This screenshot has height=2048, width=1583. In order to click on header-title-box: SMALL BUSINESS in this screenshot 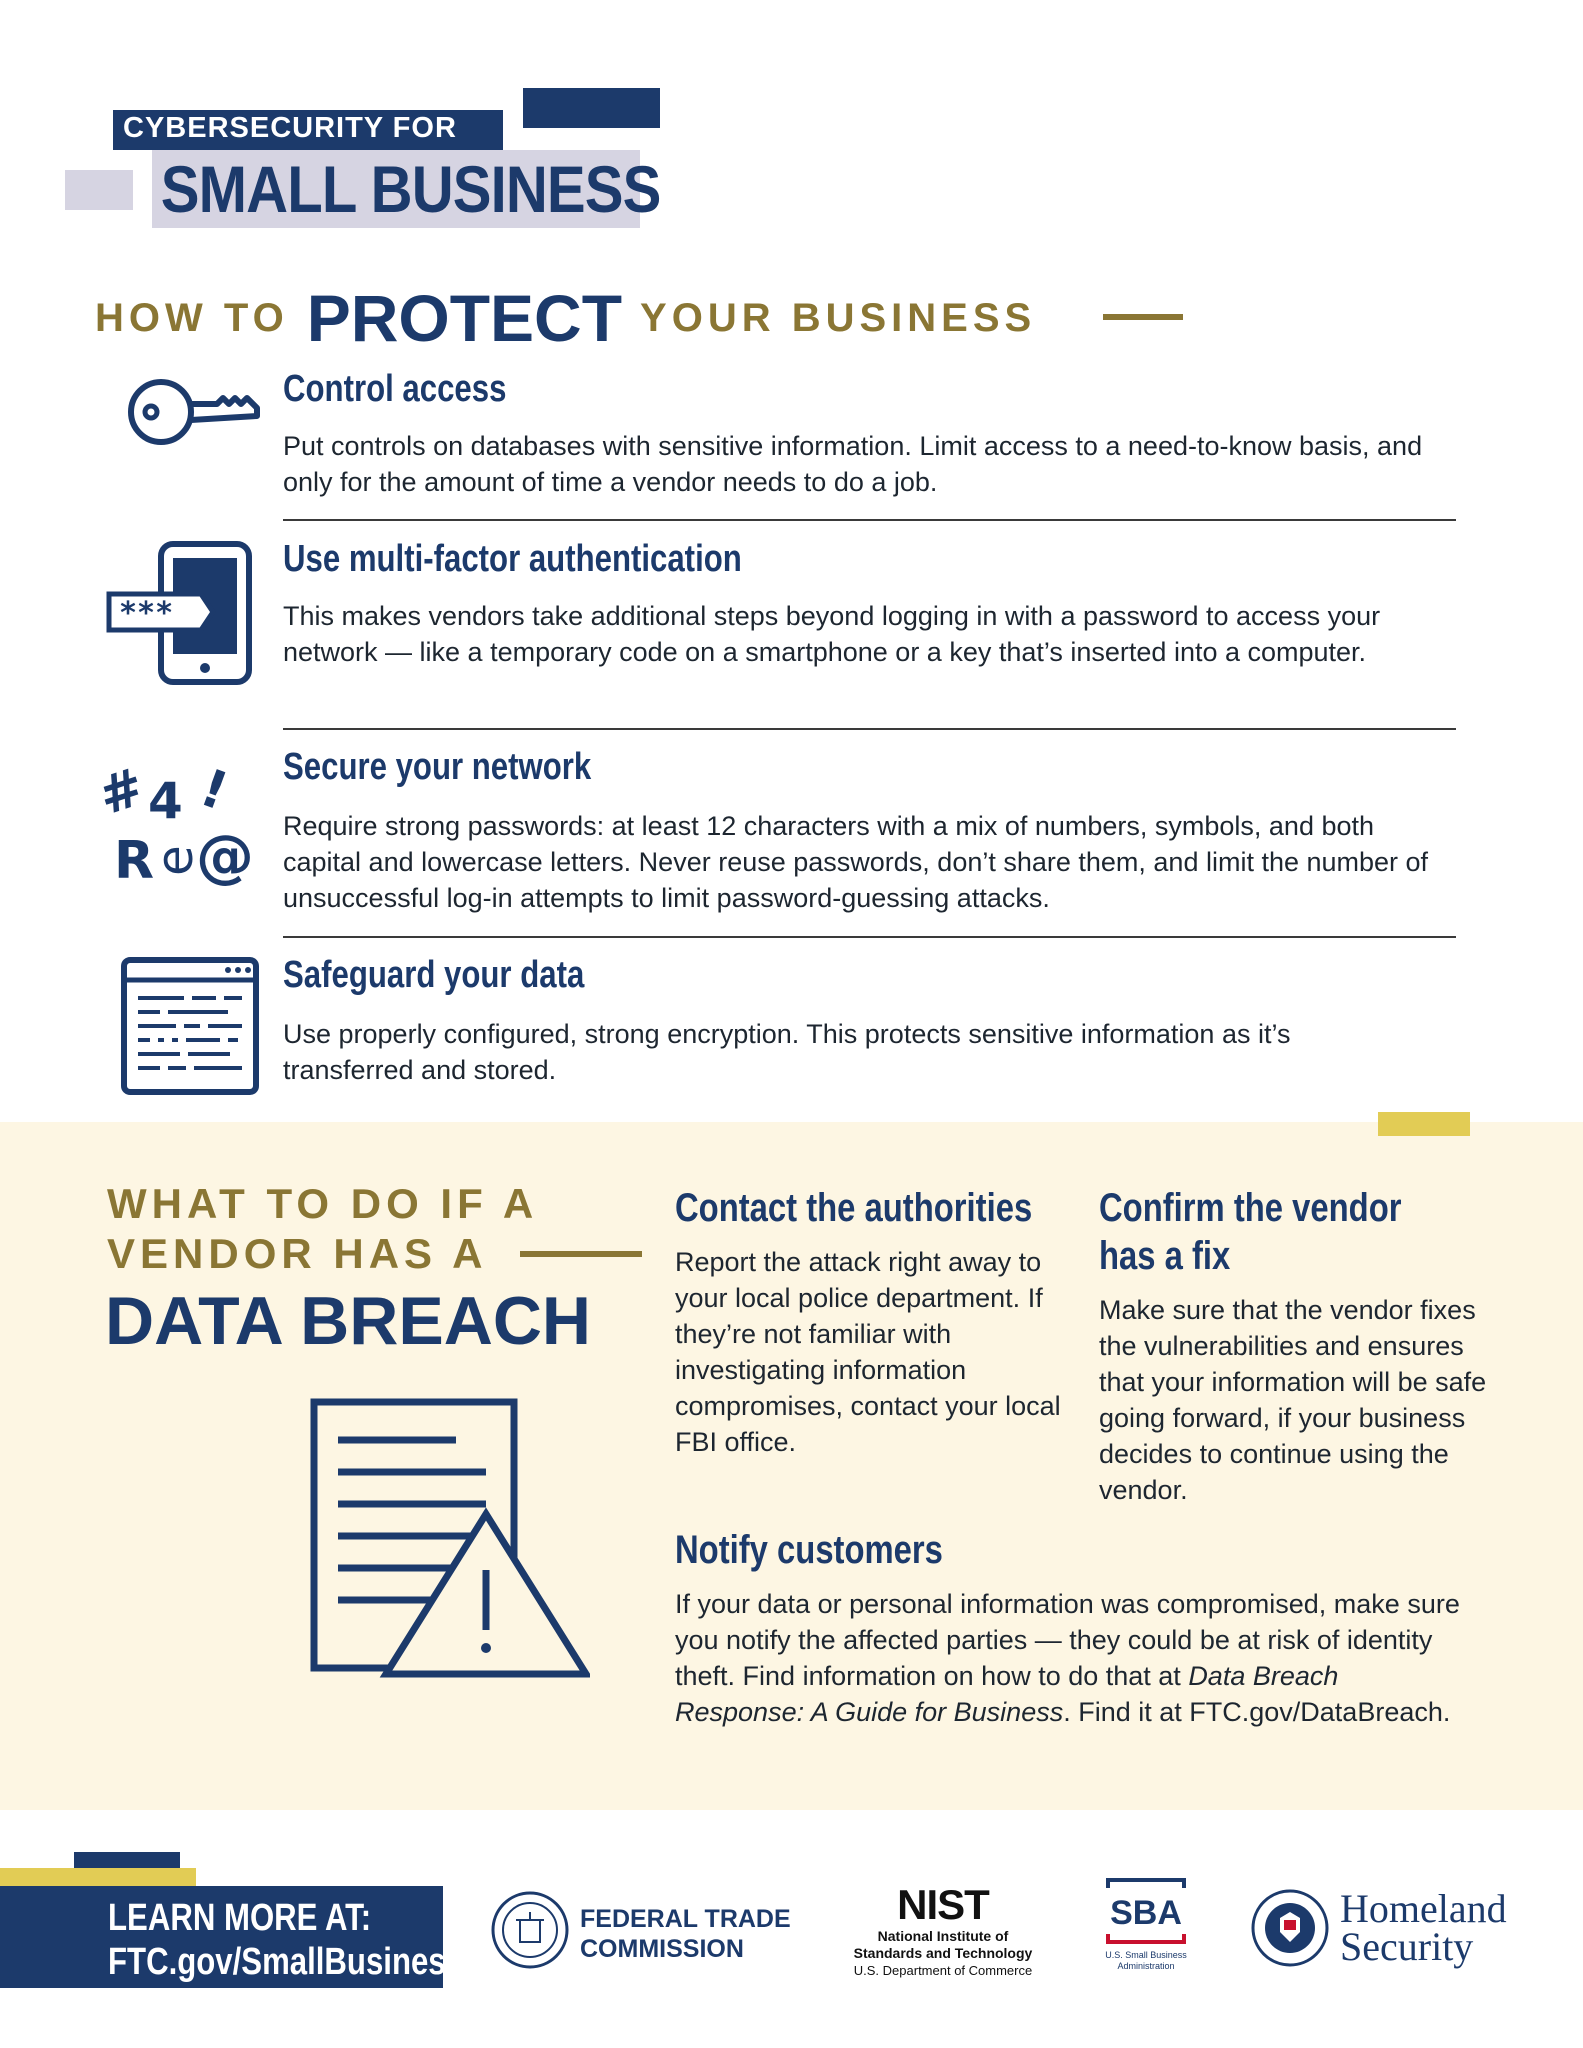, I will do `click(407, 189)`.